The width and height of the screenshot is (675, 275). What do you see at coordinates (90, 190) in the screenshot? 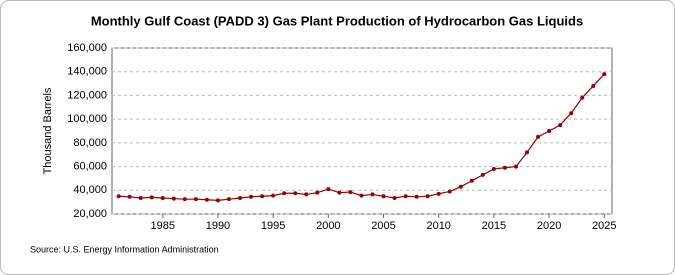
I see `y-tick-label: 40,000` at bounding box center [90, 190].